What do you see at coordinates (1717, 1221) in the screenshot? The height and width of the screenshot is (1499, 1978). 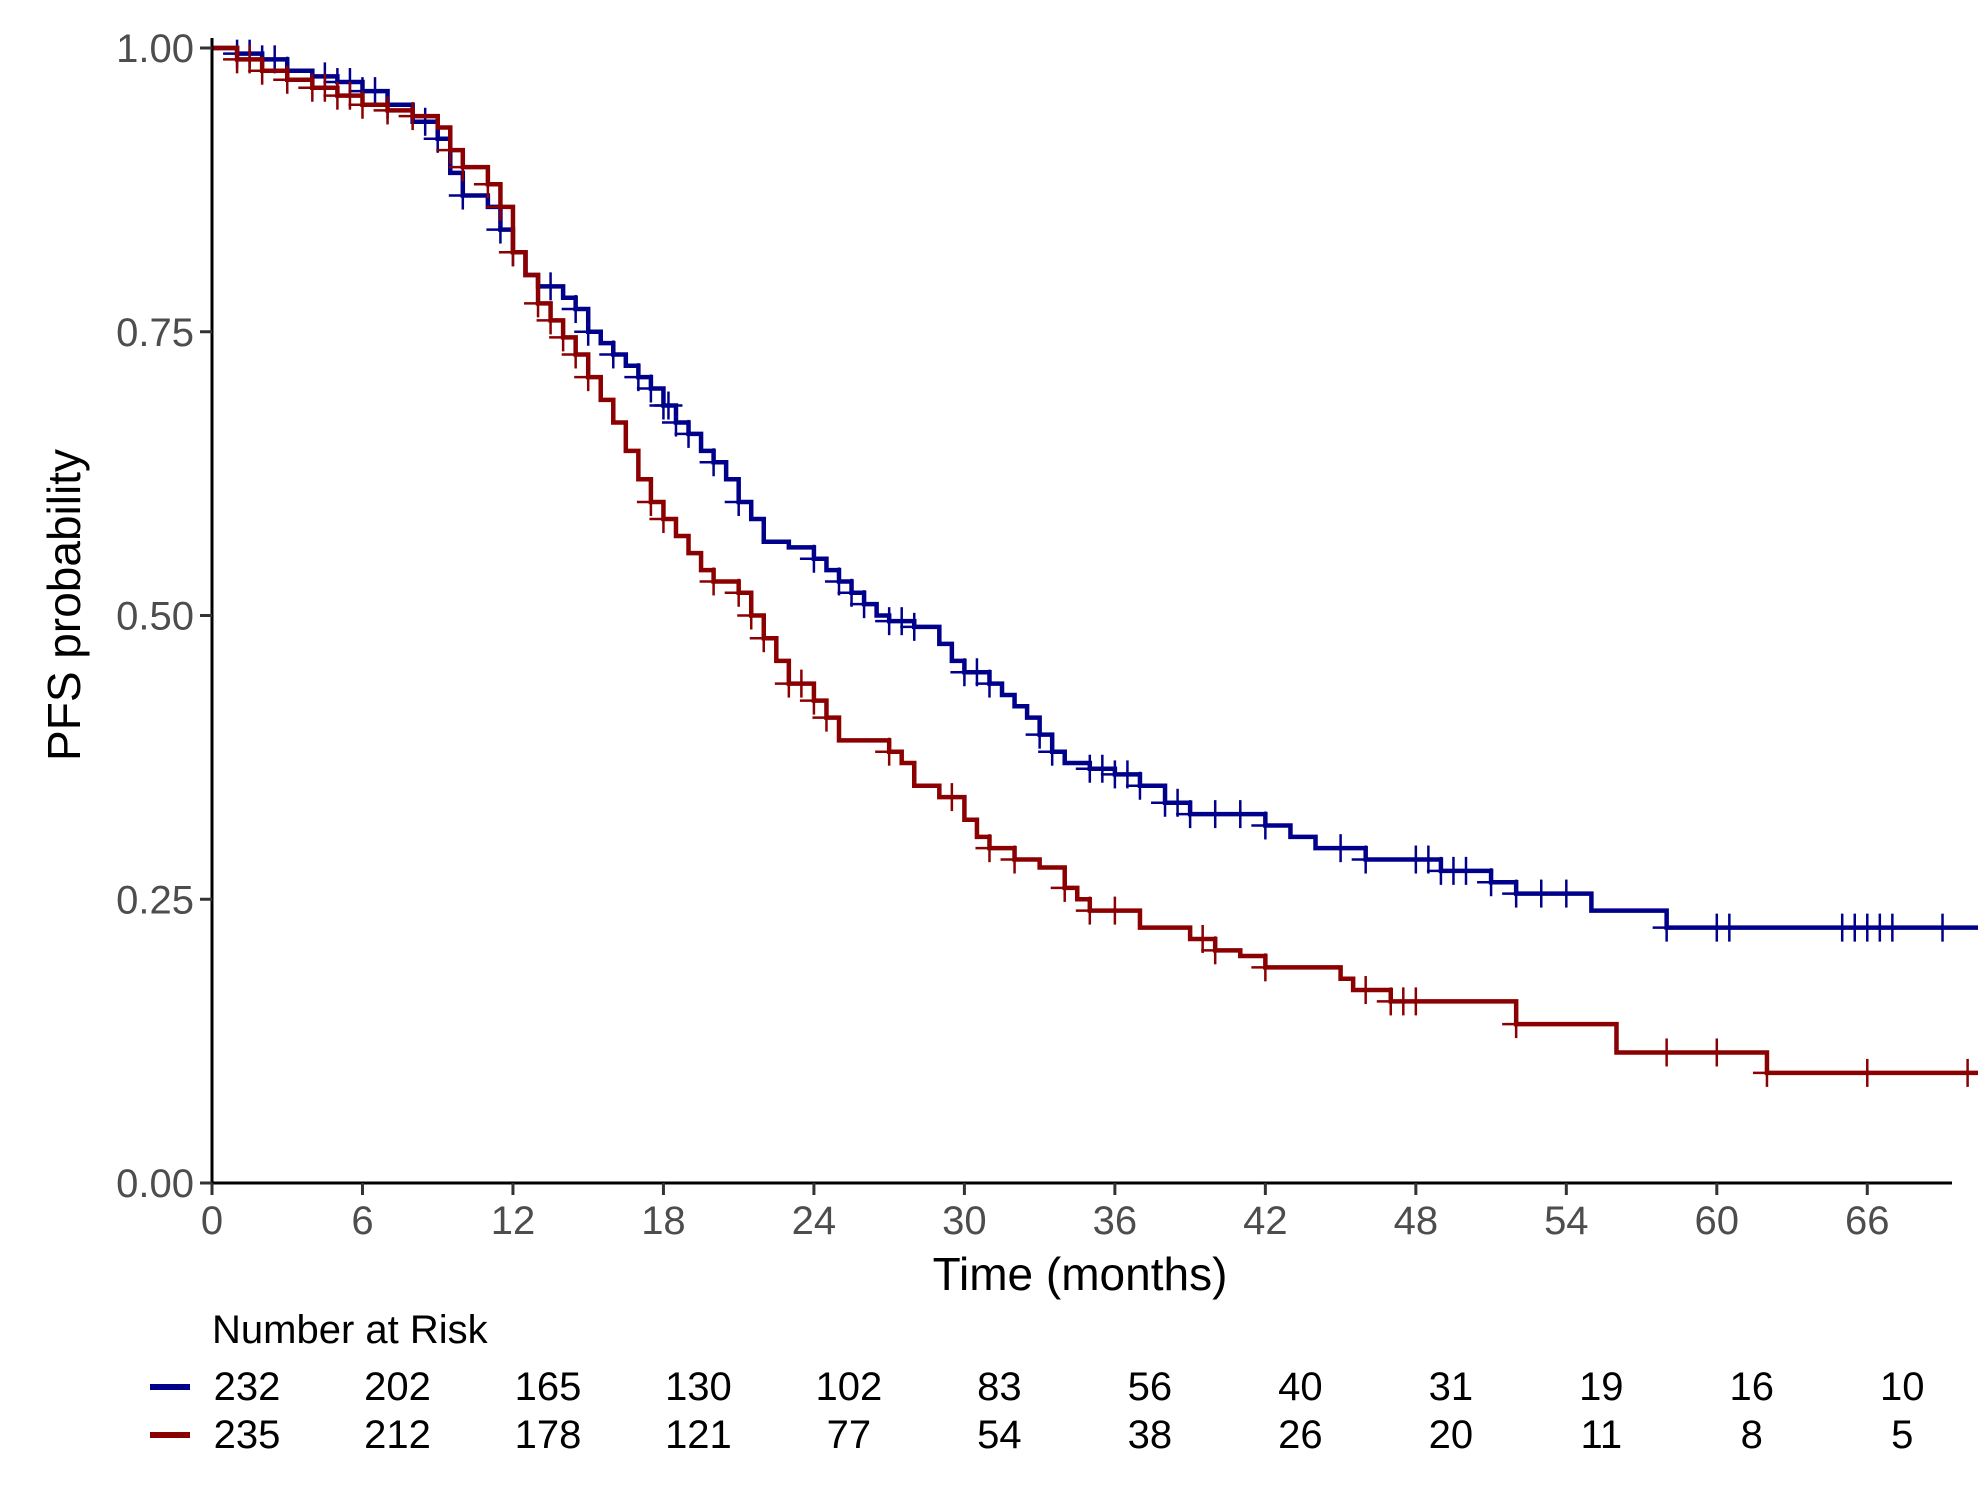 I see `x-tick-label: 60` at bounding box center [1717, 1221].